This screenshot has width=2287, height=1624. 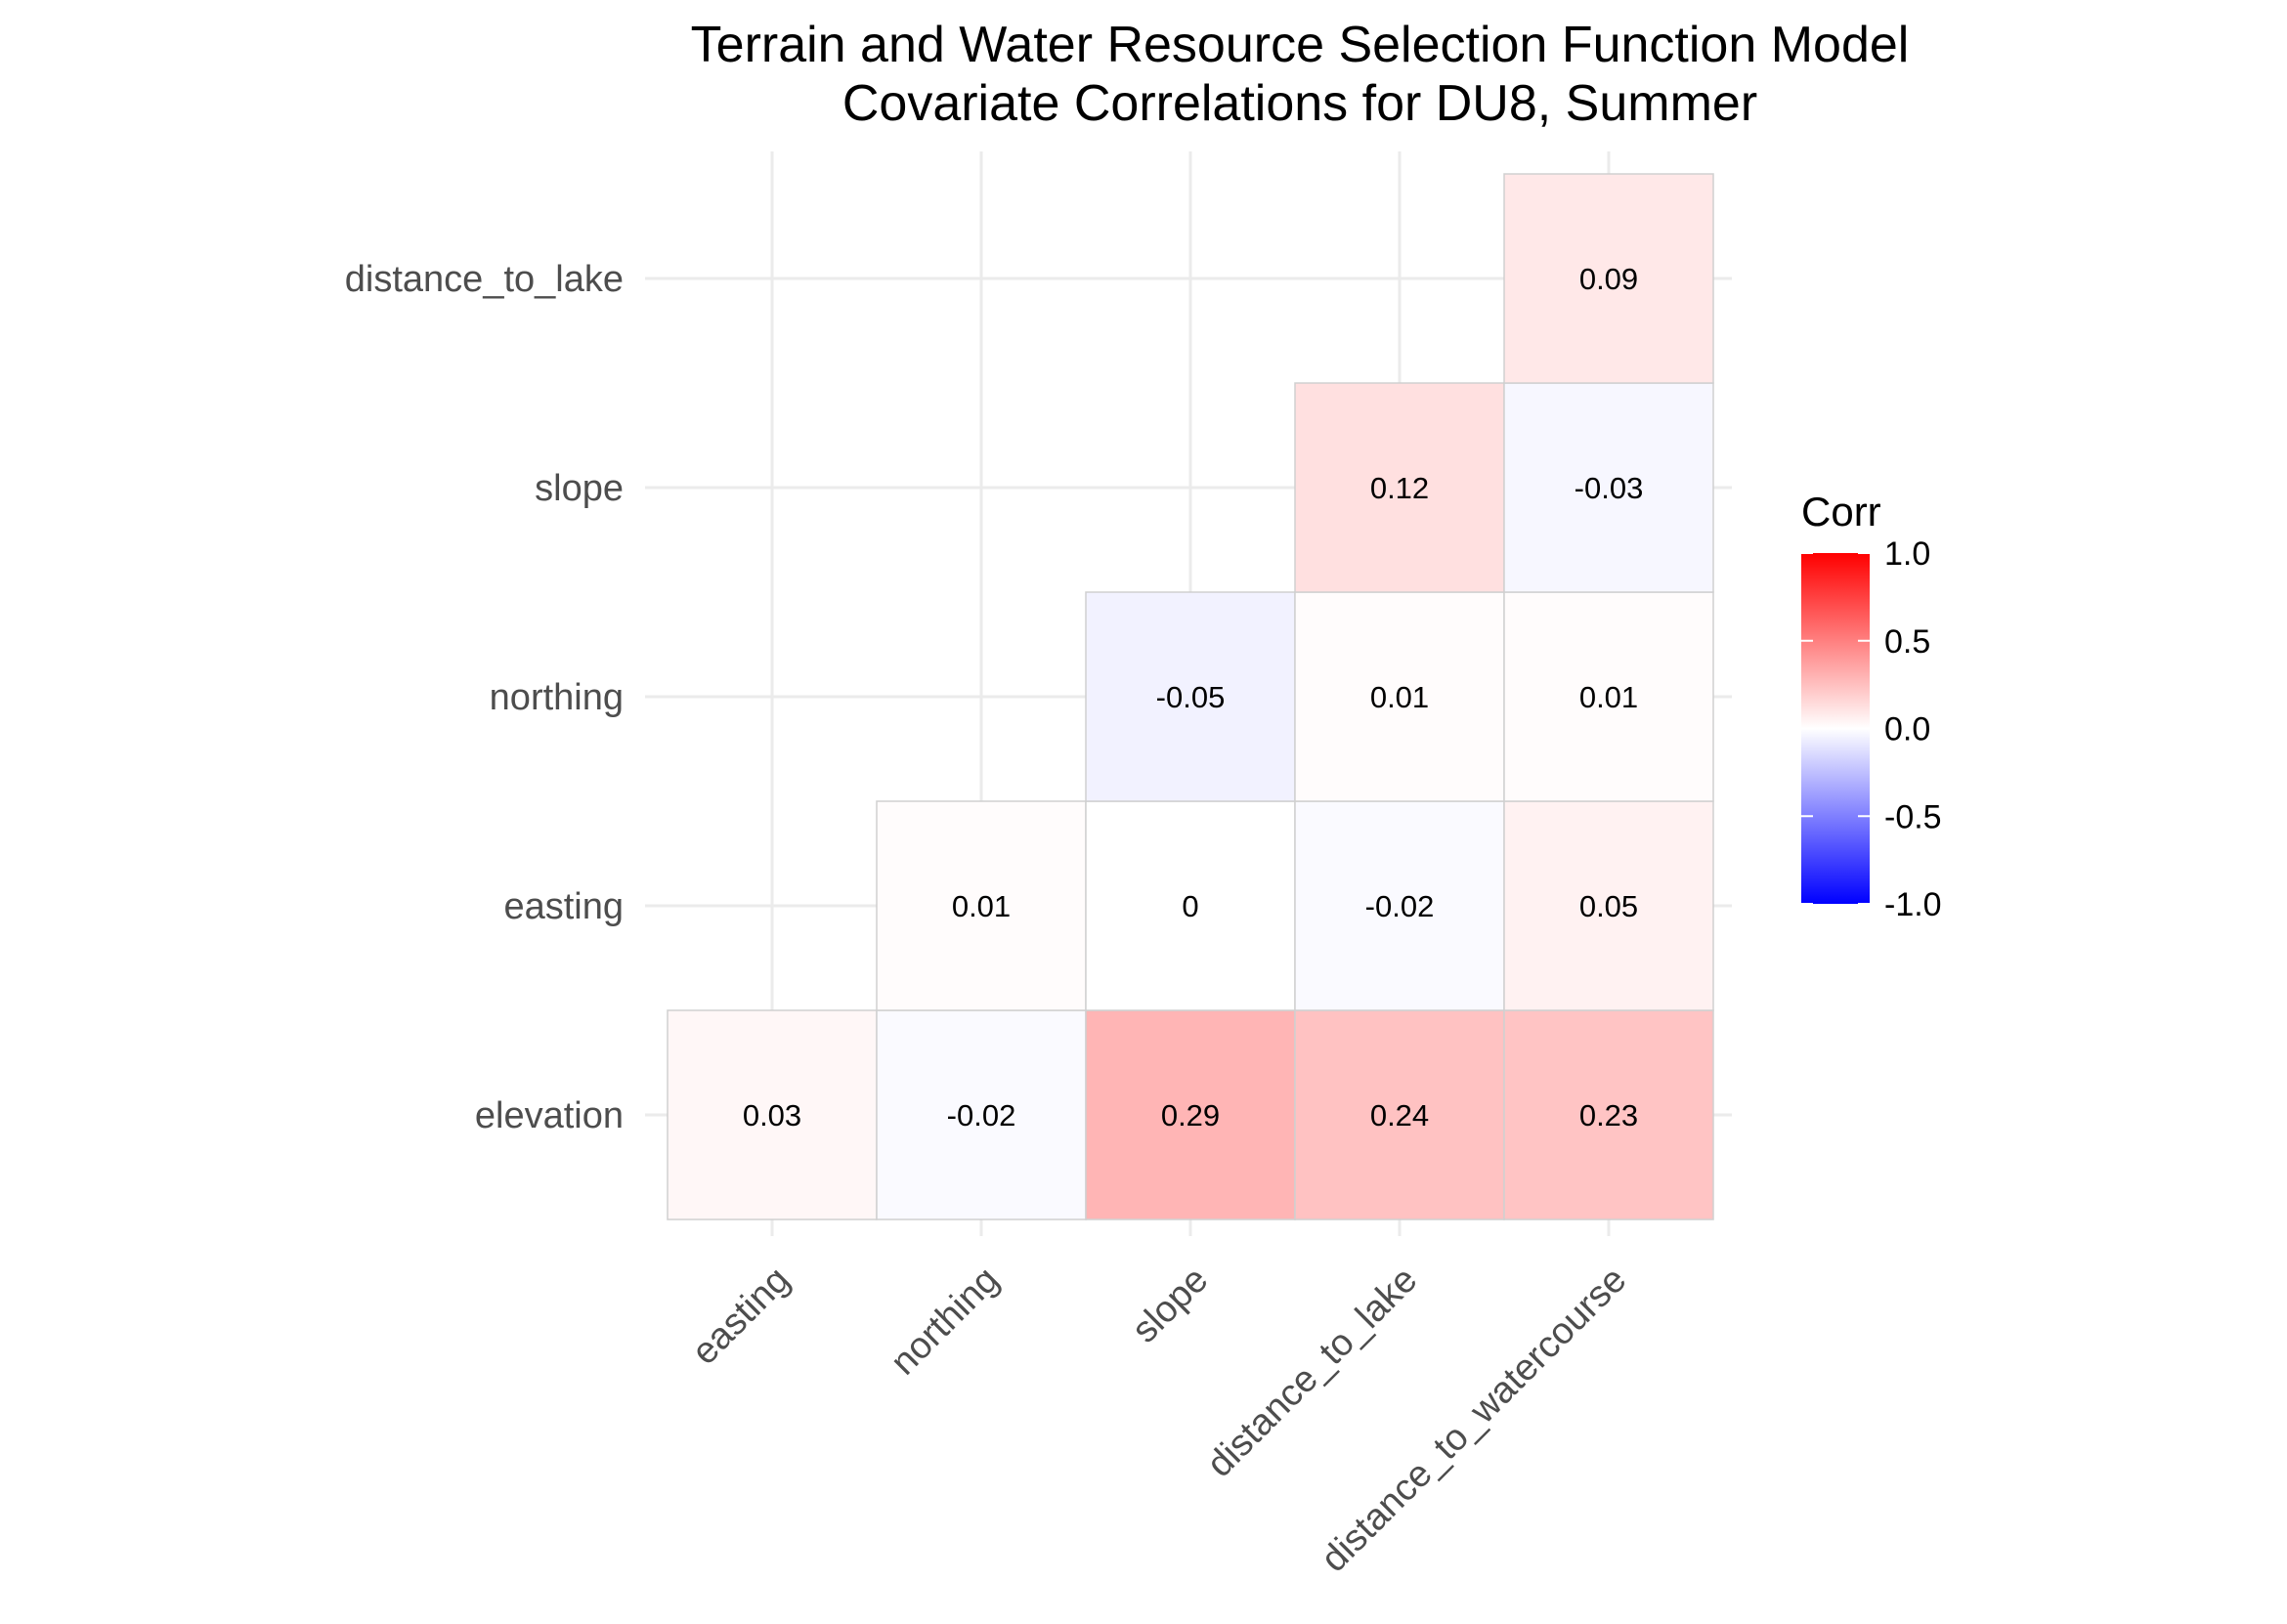 I want to click on legend-tick-label: 1.0, so click(x=1907, y=554).